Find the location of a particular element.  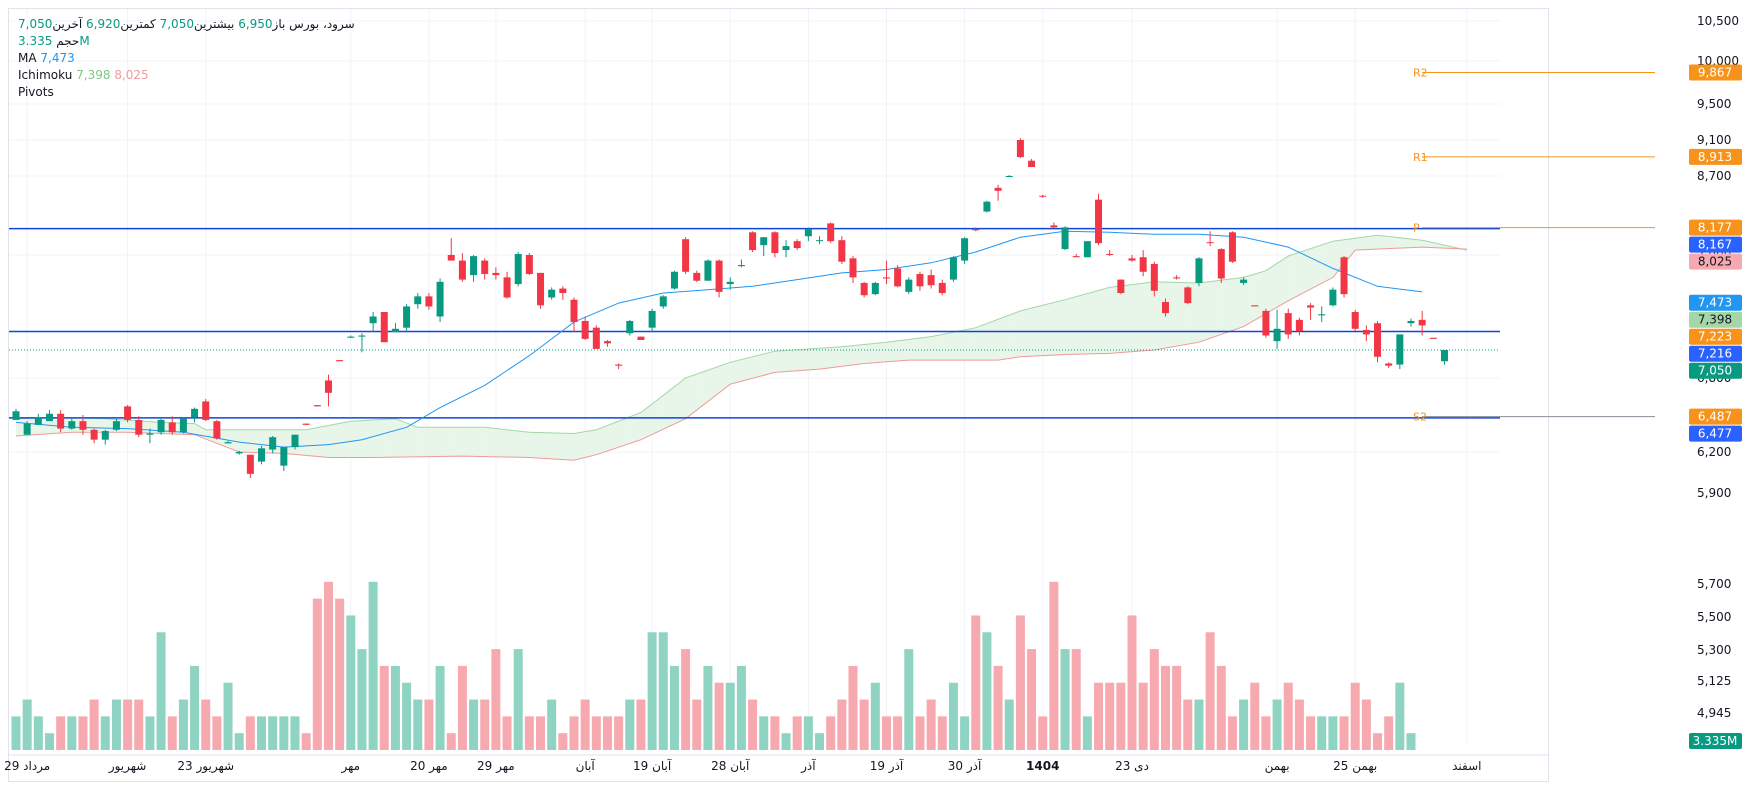

legend-ma-row: MA 7,473 is located at coordinates (186, 58).